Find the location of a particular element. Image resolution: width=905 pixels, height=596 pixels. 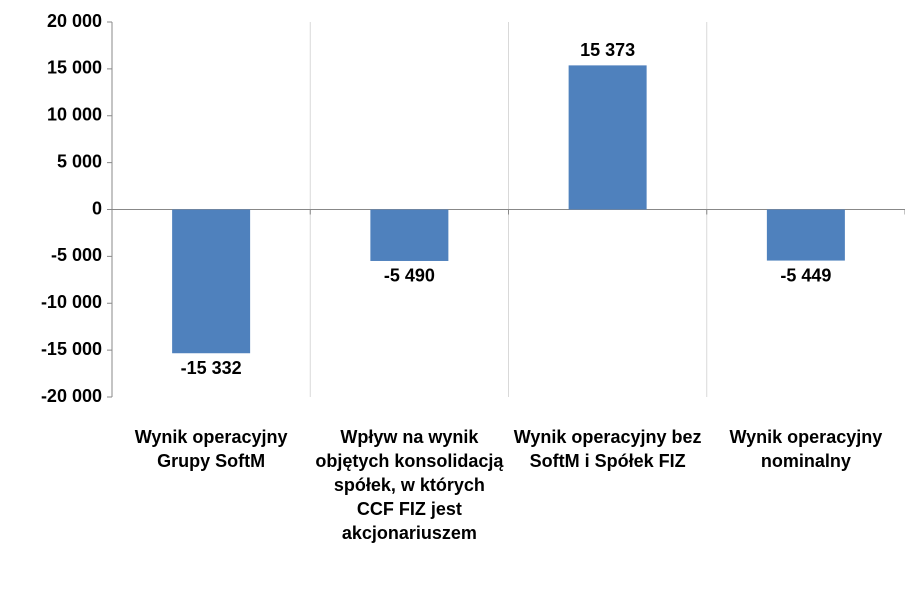

y-tick-label: 5 000 is located at coordinates (79, 161).